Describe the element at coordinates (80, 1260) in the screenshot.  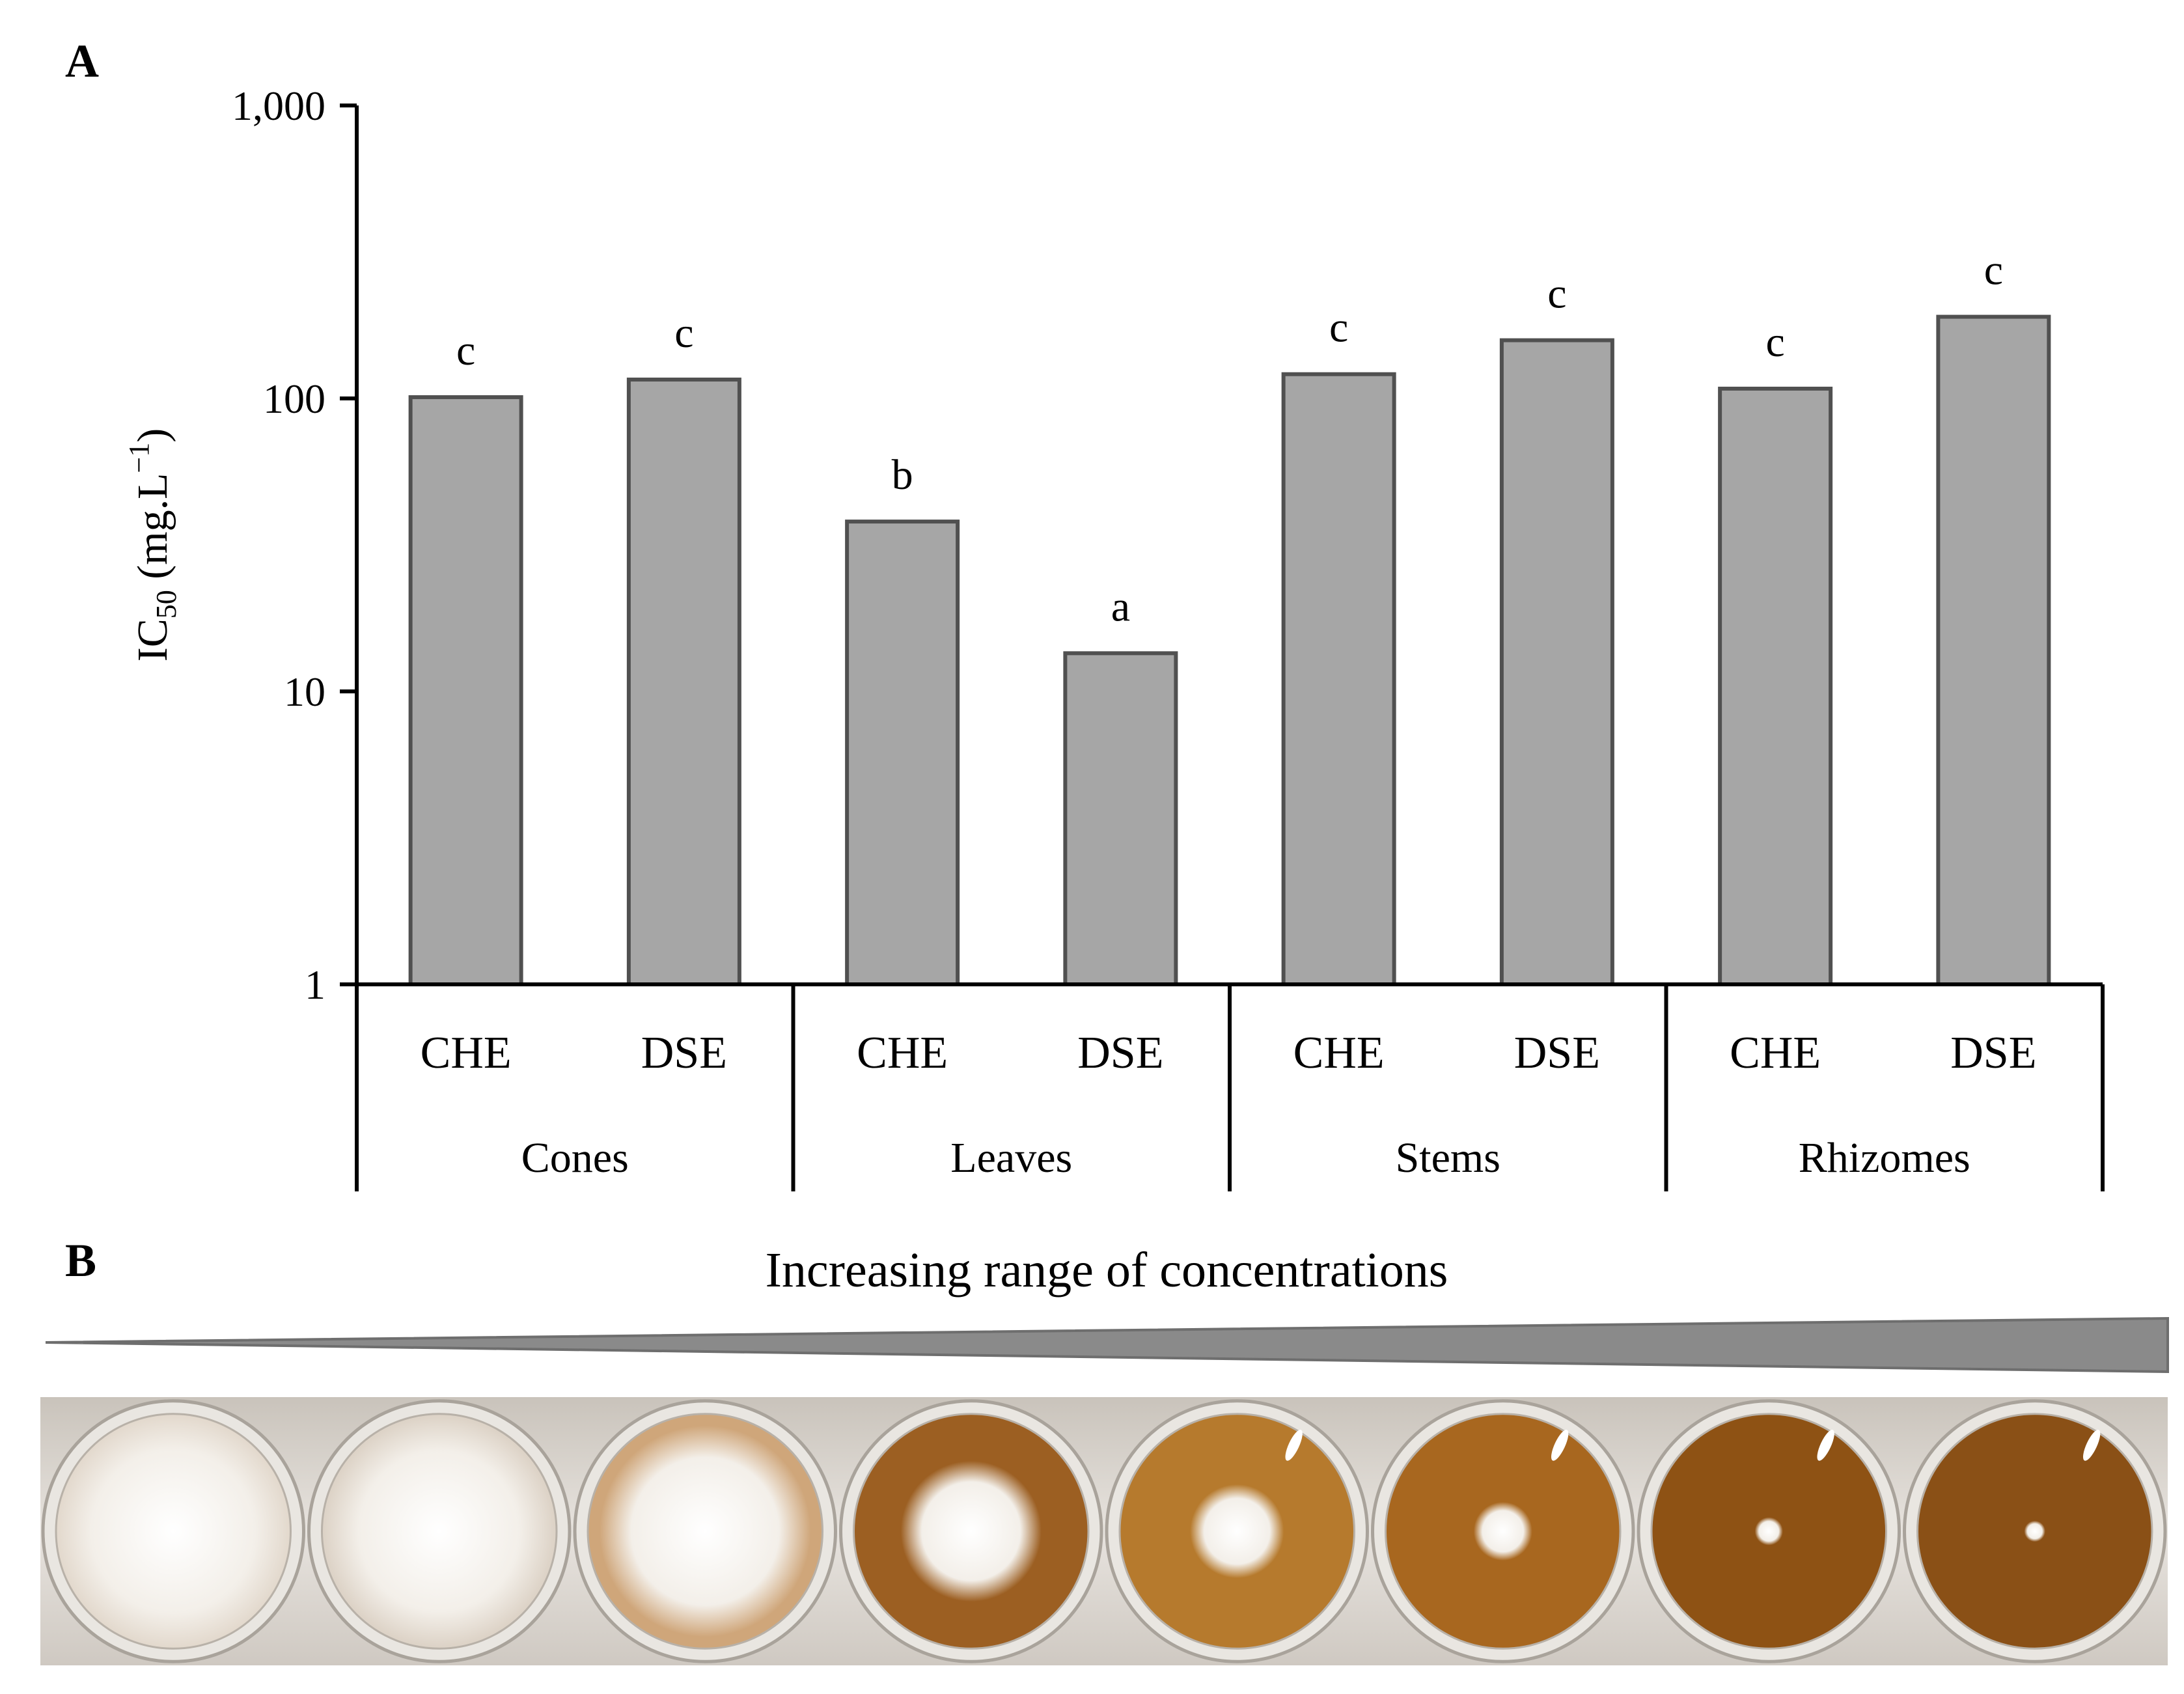
I see `panel-b-label: B` at that location.